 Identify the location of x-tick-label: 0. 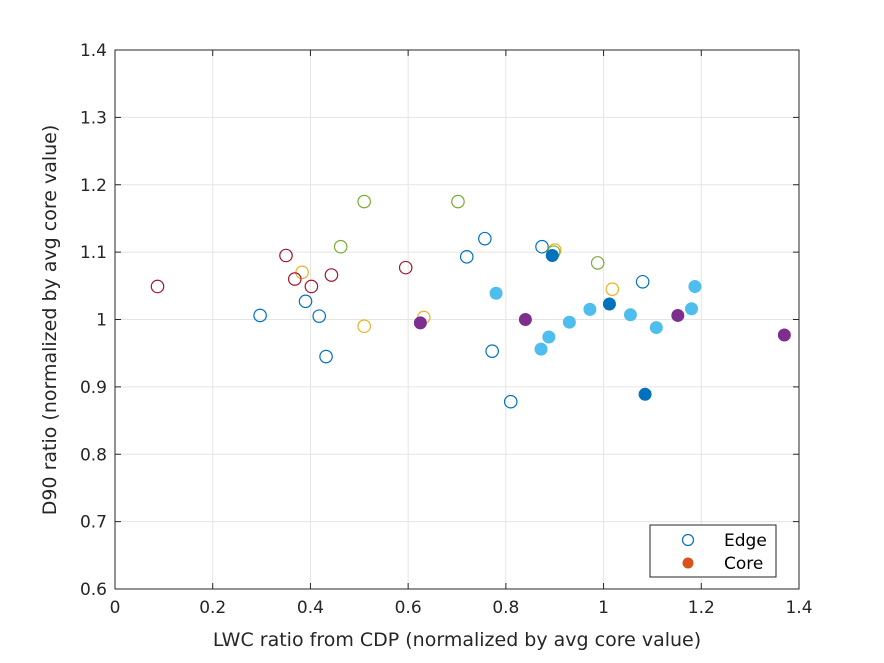
(115, 608).